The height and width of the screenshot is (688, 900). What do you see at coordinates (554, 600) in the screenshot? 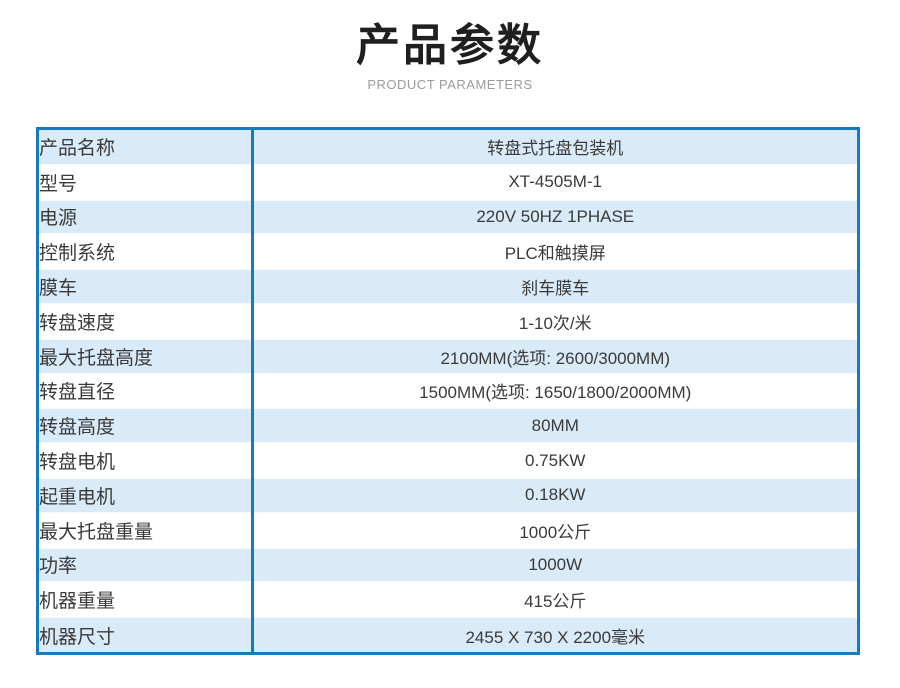
I see `param-value-cell: 415公斤` at bounding box center [554, 600].